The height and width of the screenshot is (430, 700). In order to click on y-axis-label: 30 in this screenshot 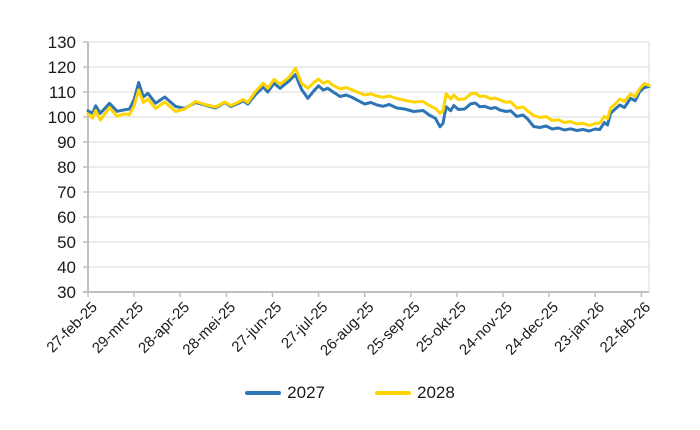, I will do `click(66, 292)`.